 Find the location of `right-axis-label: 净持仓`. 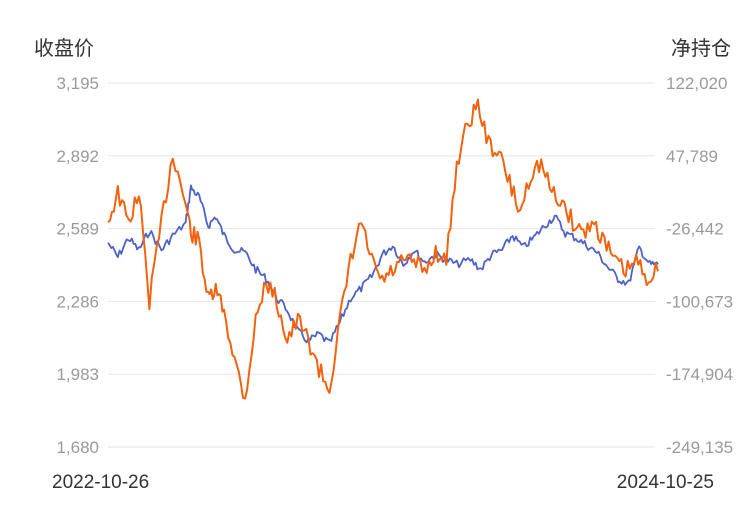

right-axis-label: 净持仓 is located at coordinates (701, 48).